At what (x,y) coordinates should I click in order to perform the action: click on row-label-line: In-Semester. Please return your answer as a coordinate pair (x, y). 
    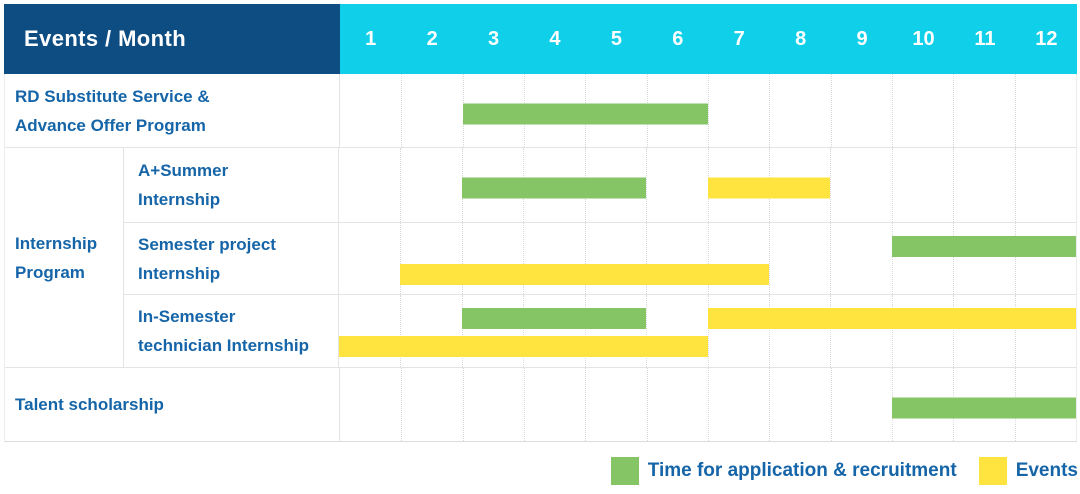
    Looking at the image, I should click on (187, 316).